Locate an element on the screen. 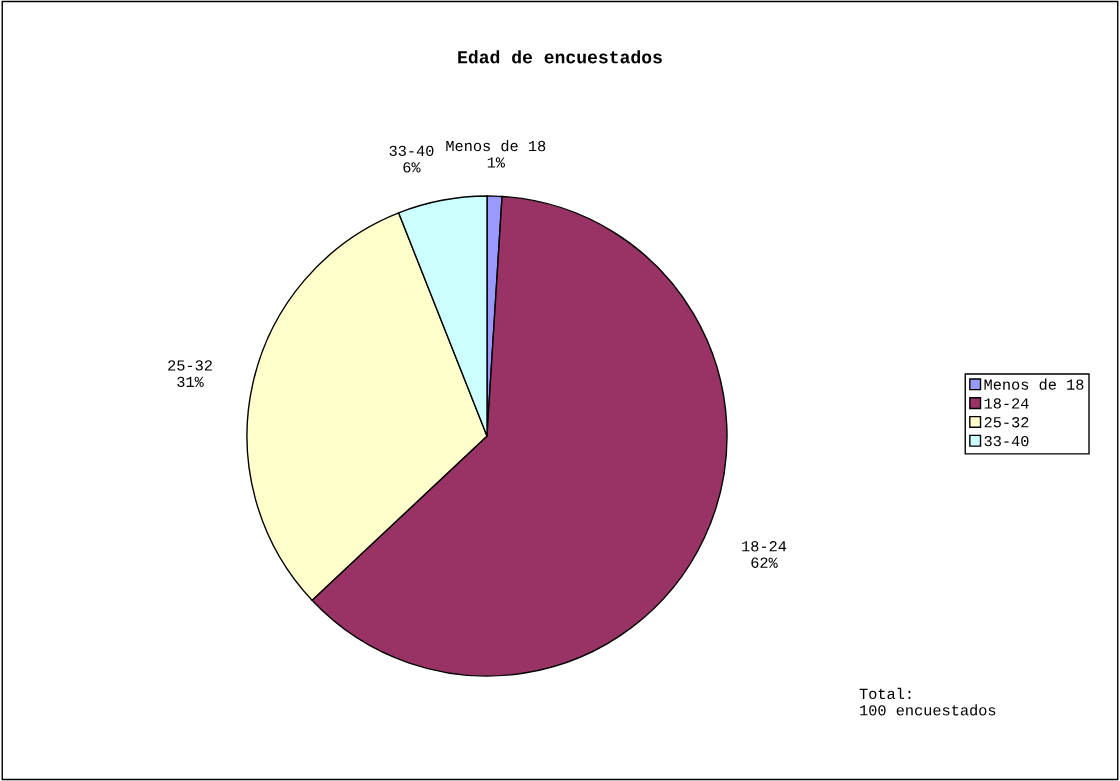 The image size is (1120, 781). legend-label: 18-24 is located at coordinates (1006, 403).